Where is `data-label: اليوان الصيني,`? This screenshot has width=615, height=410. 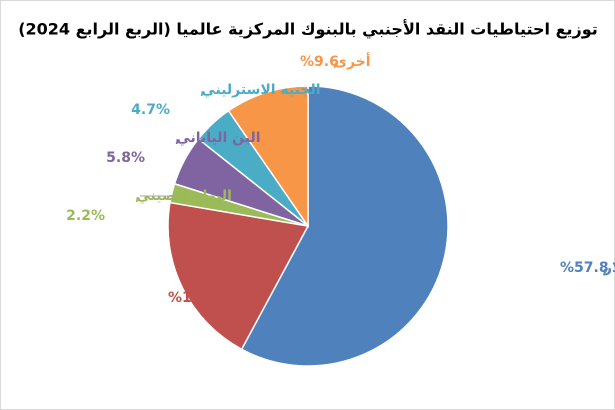 data-label: اليوان الصيني, is located at coordinates (183, 196).